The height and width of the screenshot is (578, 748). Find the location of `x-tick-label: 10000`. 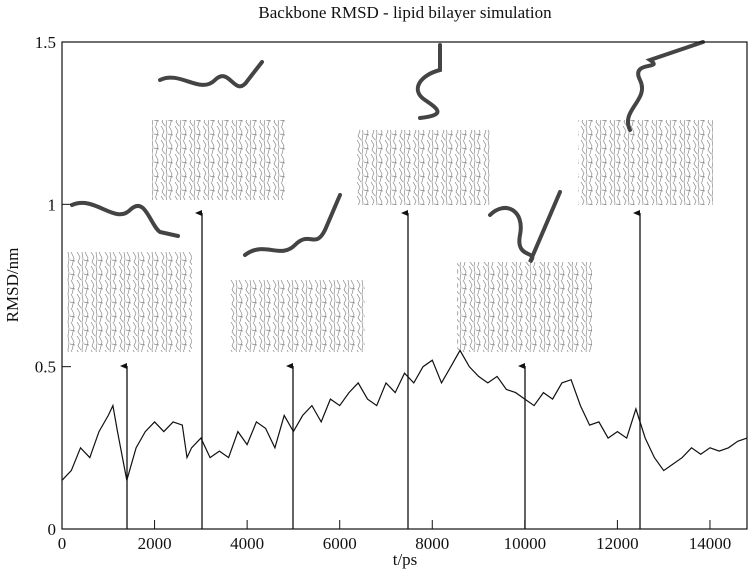

x-tick-label: 10000 is located at coordinates (525, 543).